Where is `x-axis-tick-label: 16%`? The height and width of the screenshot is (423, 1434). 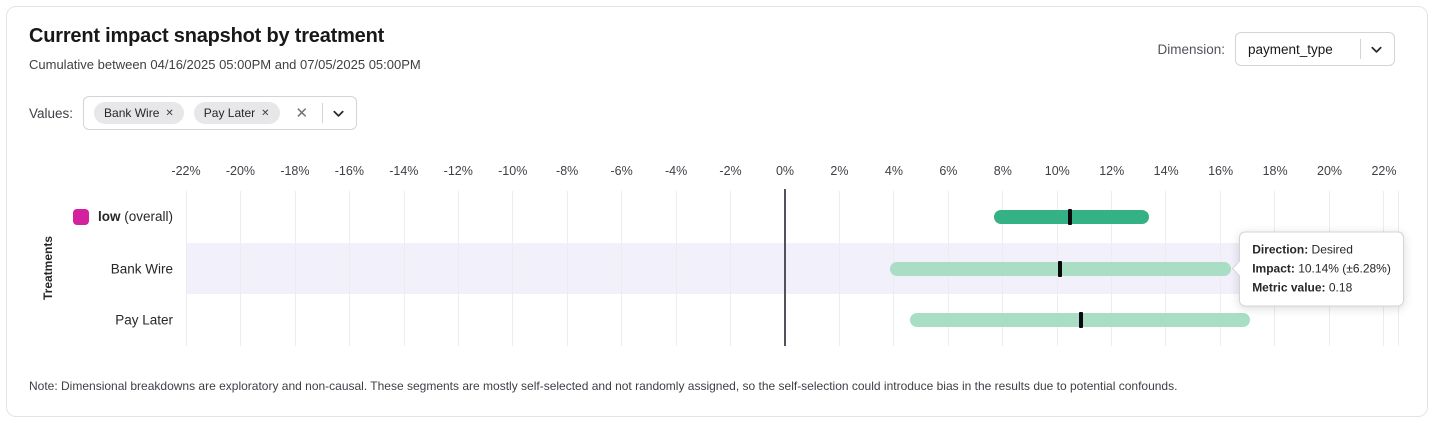
x-axis-tick-label: 16% is located at coordinates (1221, 171).